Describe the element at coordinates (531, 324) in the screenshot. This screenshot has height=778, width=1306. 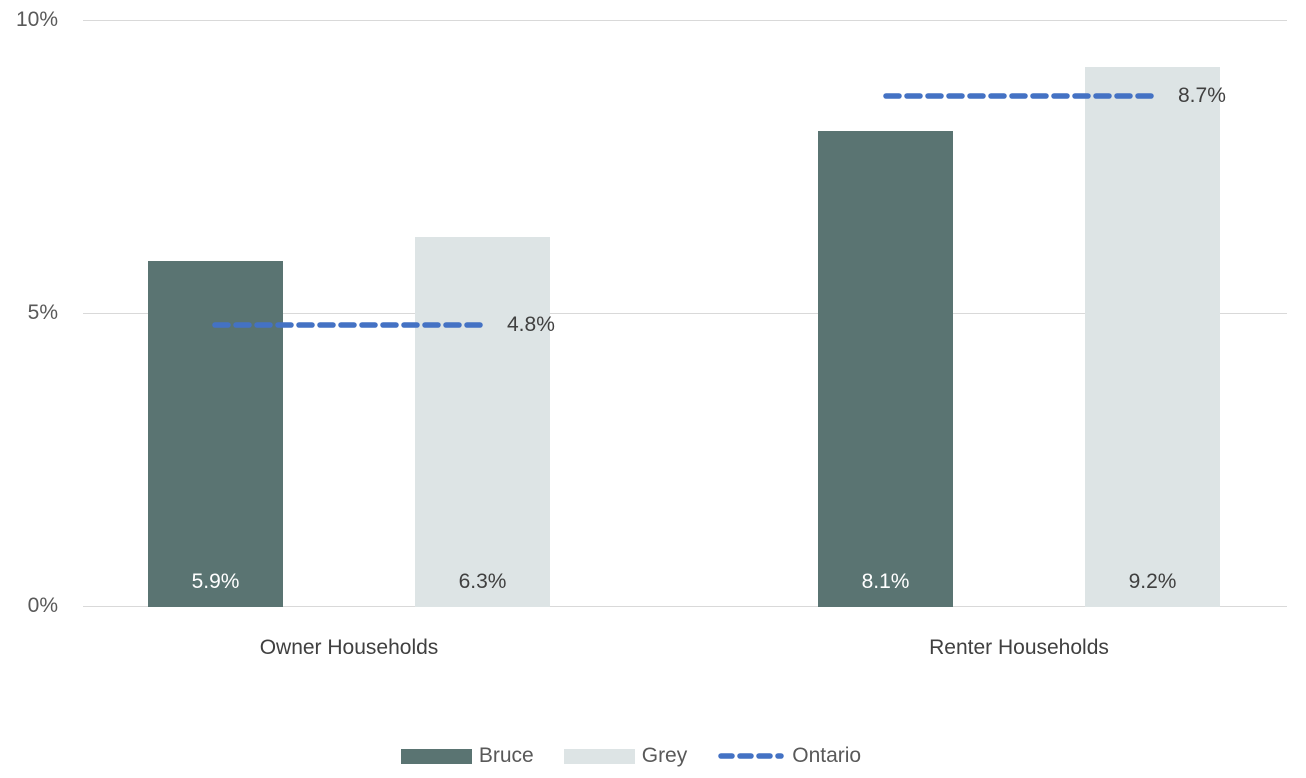
I see `ontario-value-label: 4.8%` at that location.